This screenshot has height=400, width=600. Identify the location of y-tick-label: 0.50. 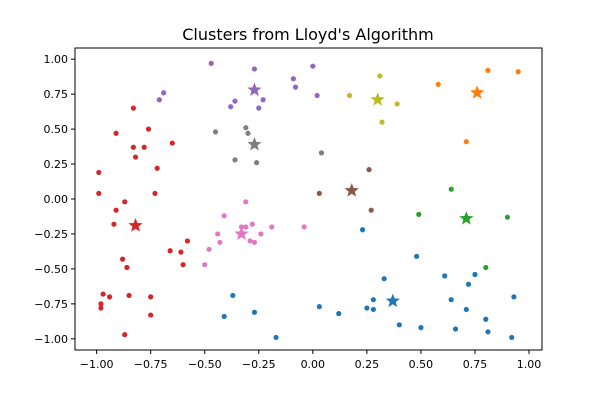
(56, 129).